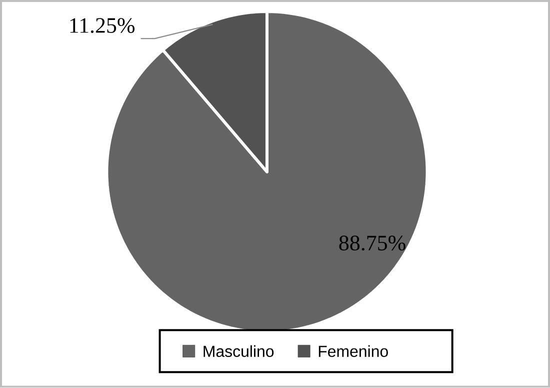 Image resolution: width=550 pixels, height=388 pixels. What do you see at coordinates (353, 351) in the screenshot?
I see `legend-label: Femenino` at bounding box center [353, 351].